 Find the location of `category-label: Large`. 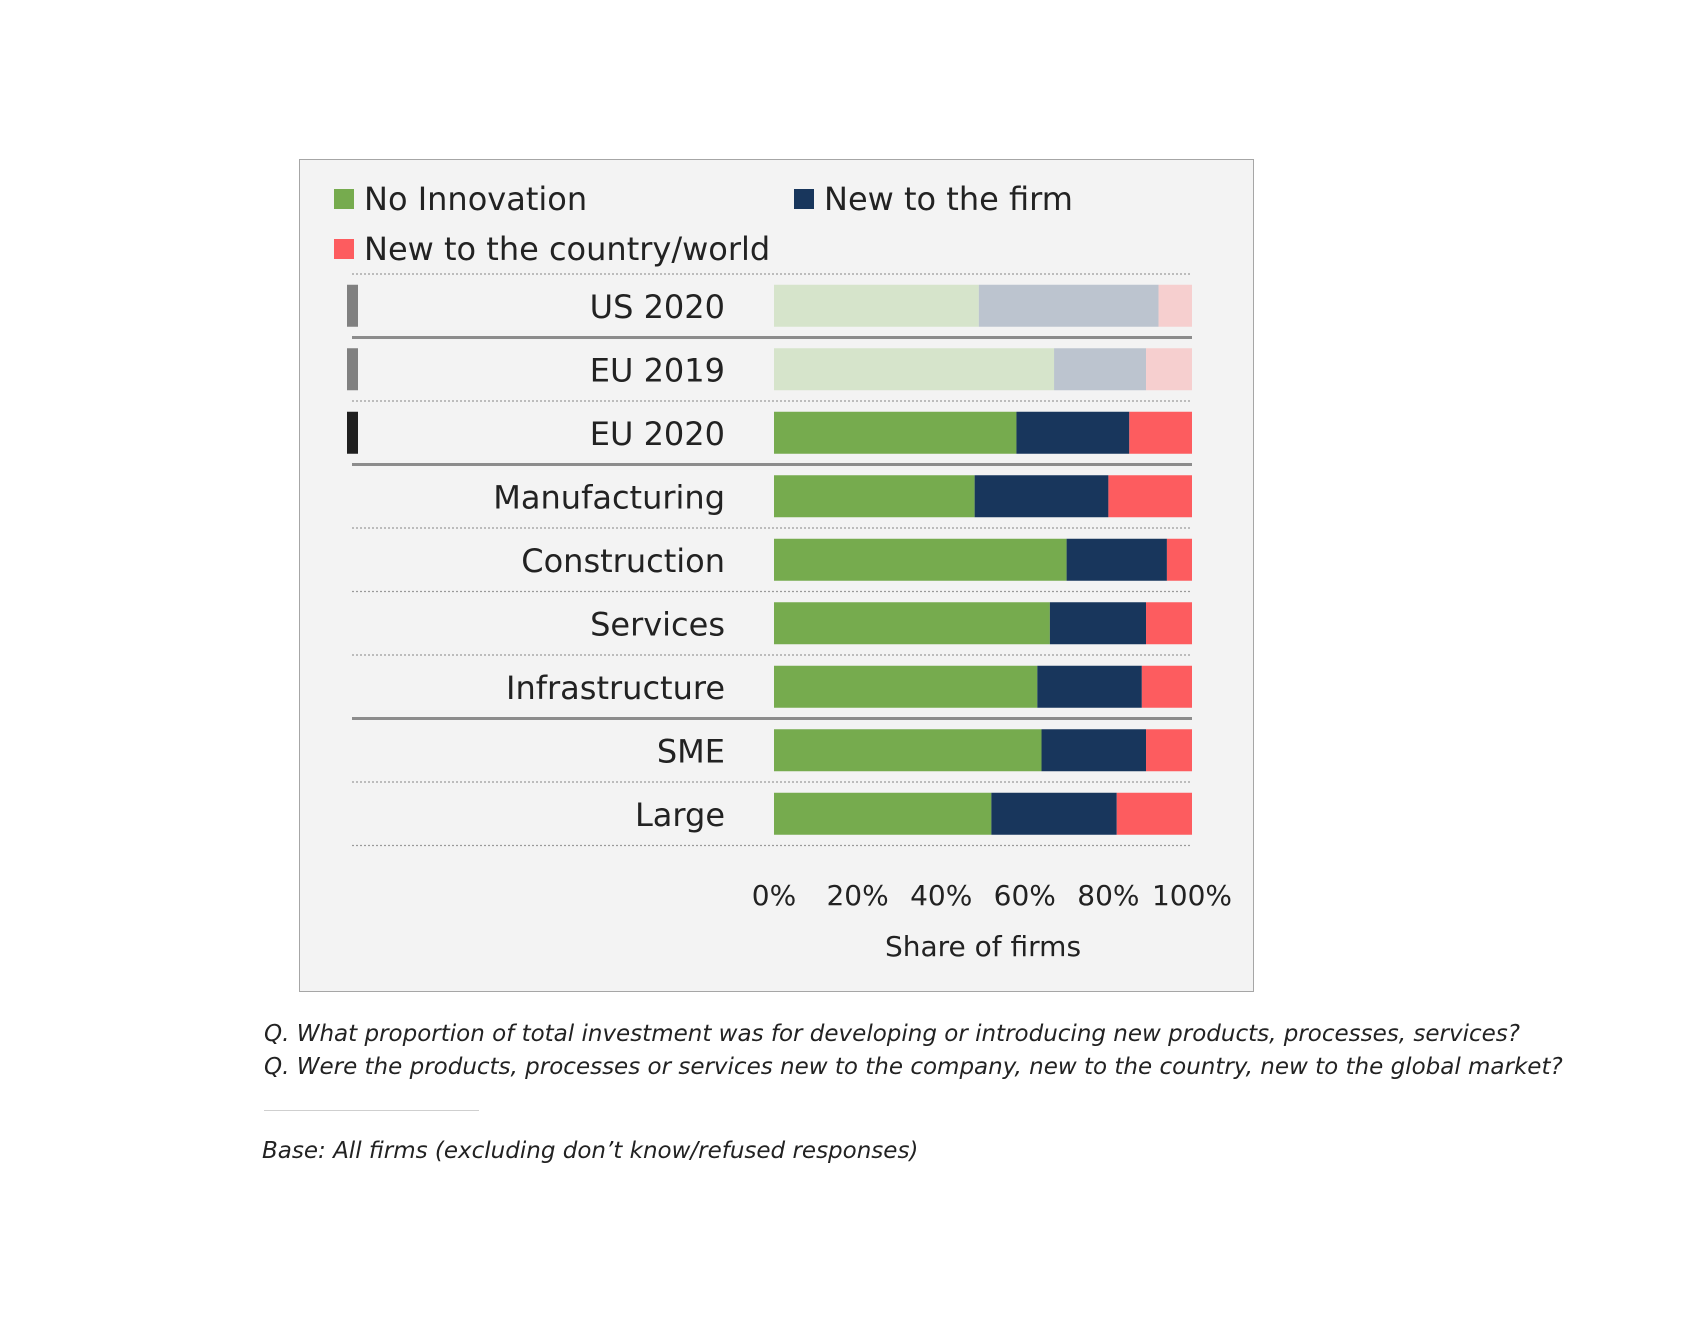

category-label: Large is located at coordinates (680, 815).